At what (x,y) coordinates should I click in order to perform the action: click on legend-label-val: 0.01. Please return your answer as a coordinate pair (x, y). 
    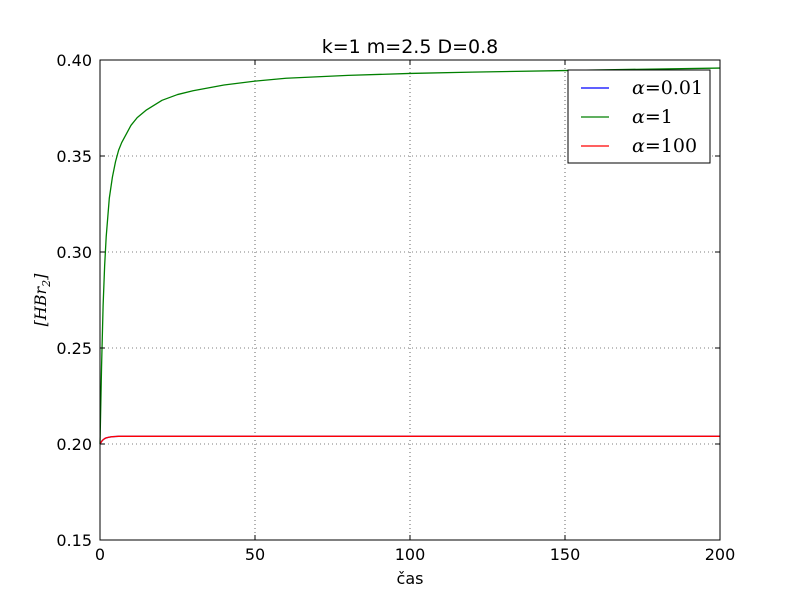
    Looking at the image, I should click on (682, 88).